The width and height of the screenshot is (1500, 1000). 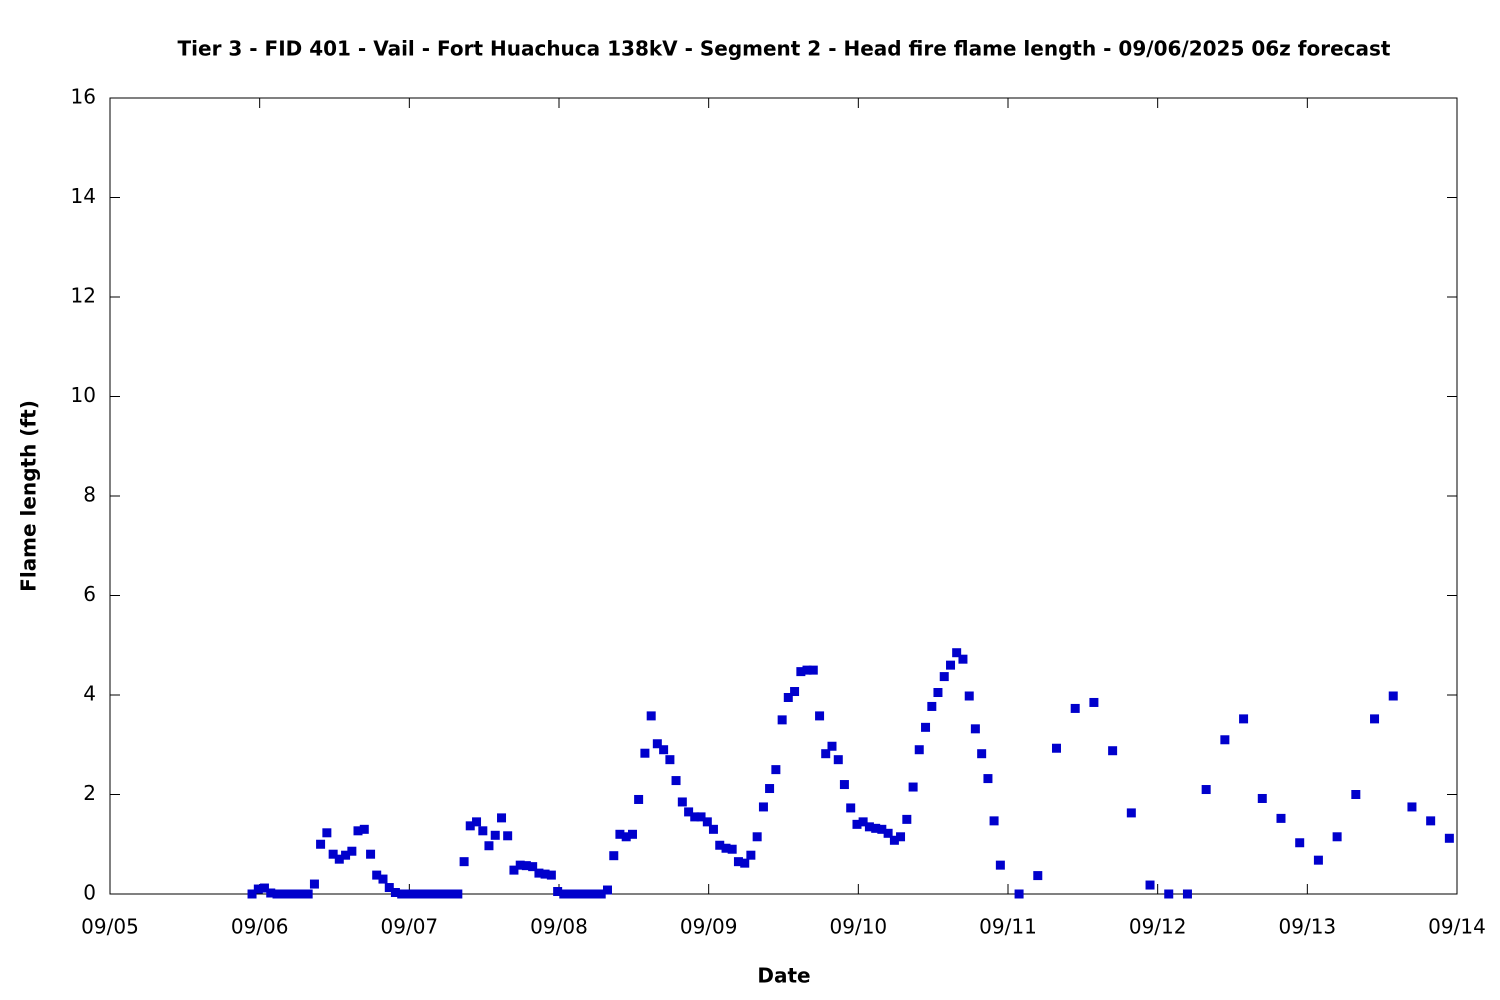 What do you see at coordinates (559, 927) in the screenshot?
I see `x-tick-label: 09/08` at bounding box center [559, 927].